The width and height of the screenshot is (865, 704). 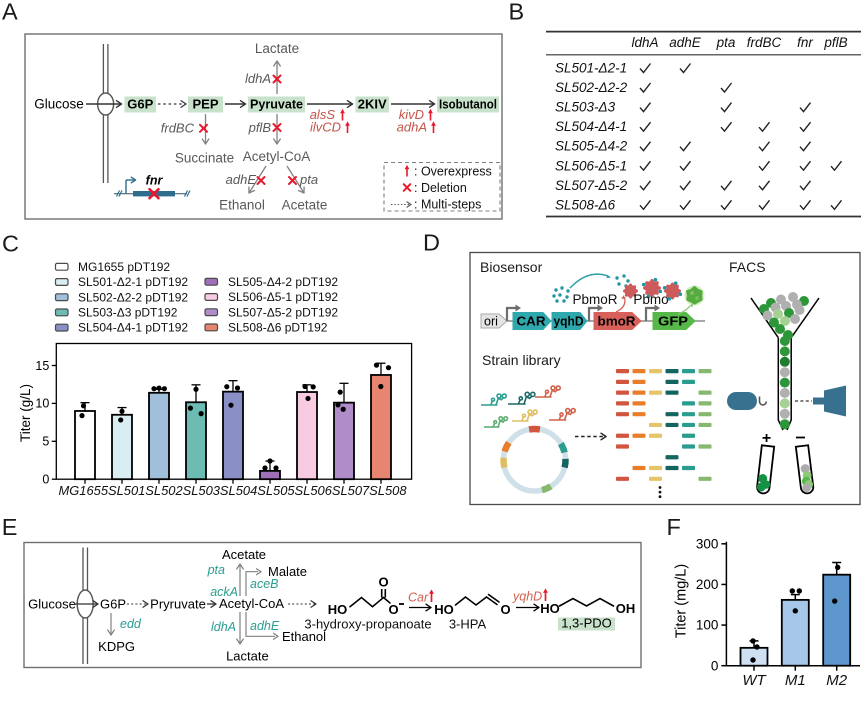 What do you see at coordinates (224, 592) in the screenshot?
I see `svg-text: ackA` at bounding box center [224, 592].